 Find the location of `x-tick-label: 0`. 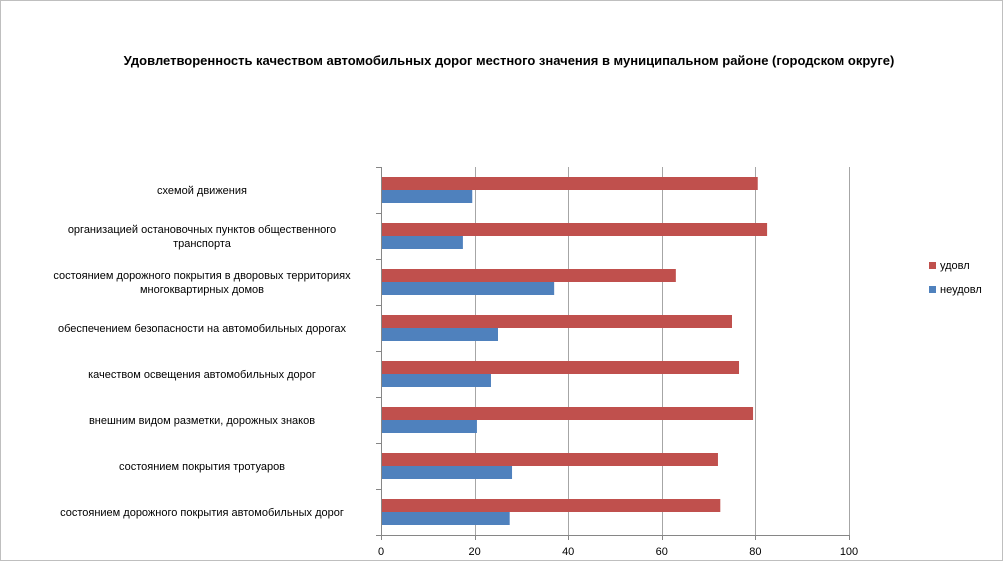

x-tick-label: 0 is located at coordinates (381, 552).